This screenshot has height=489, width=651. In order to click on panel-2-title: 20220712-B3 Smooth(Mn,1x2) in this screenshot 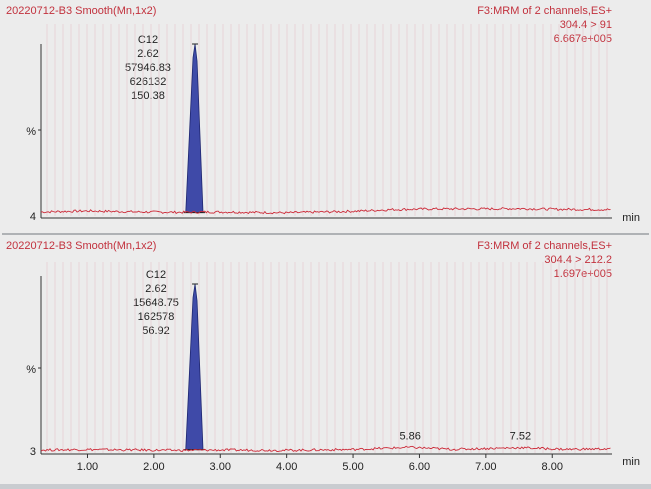, I will do `click(81, 246)`.